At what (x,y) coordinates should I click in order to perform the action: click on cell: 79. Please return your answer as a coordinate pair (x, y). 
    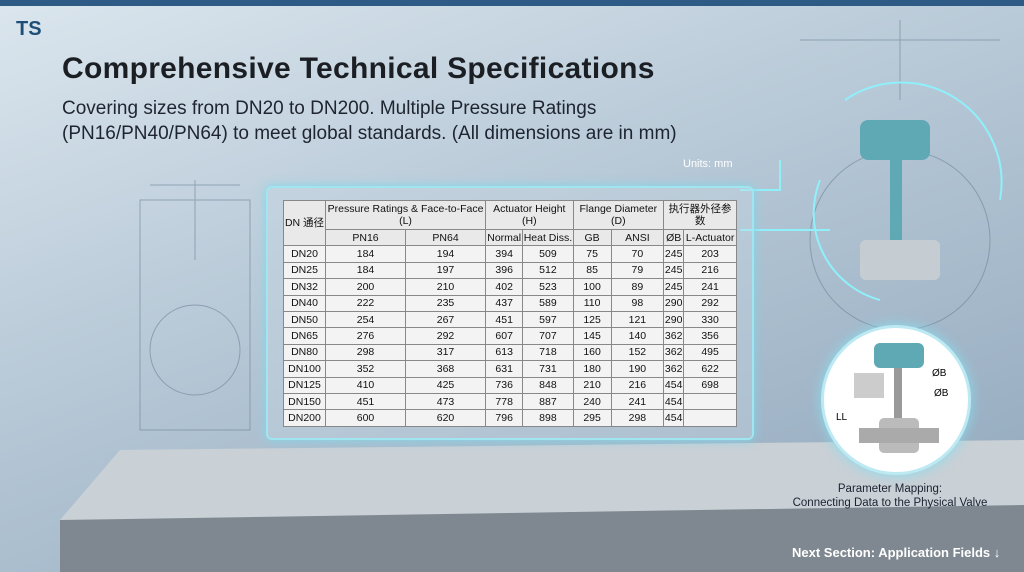
    Looking at the image, I should click on (637, 270).